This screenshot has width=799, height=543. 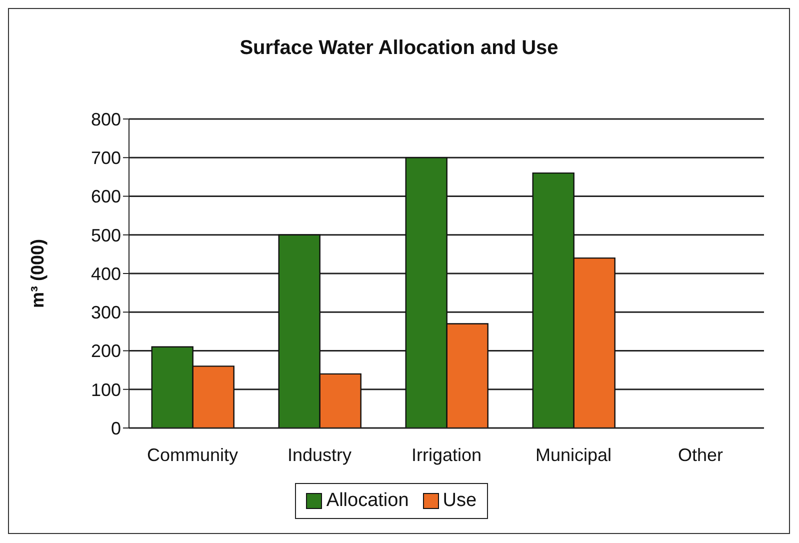 What do you see at coordinates (701, 454) in the screenshot?
I see `x-tick-label: Other` at bounding box center [701, 454].